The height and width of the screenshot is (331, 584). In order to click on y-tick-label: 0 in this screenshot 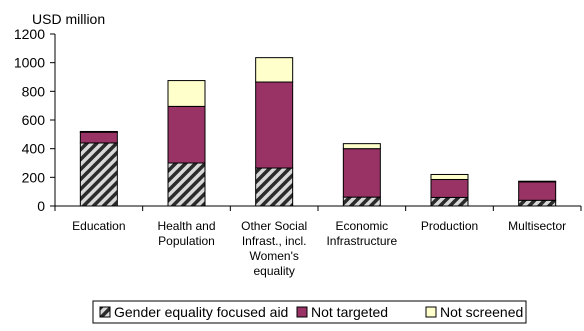, I will do `click(41, 206)`.